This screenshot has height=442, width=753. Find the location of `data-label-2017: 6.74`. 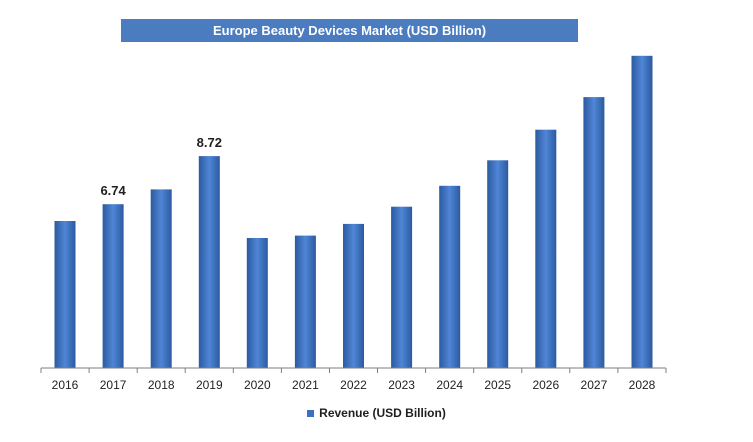

data-label-2017: 6.74 is located at coordinates (113, 190).